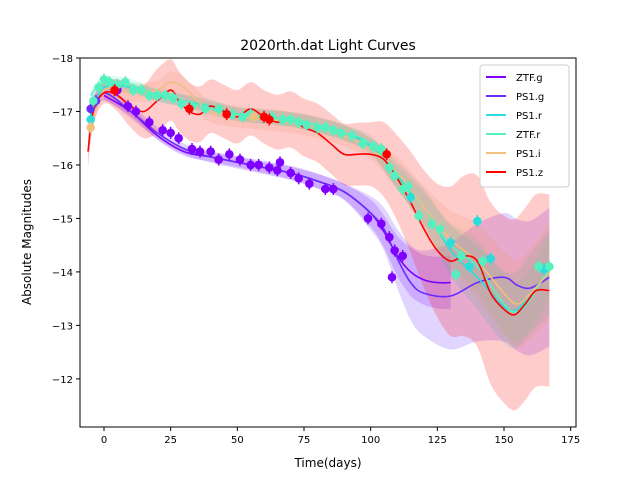  Describe the element at coordinates (62, 219) in the screenshot. I see `y-tick-label--15: −15` at that location.